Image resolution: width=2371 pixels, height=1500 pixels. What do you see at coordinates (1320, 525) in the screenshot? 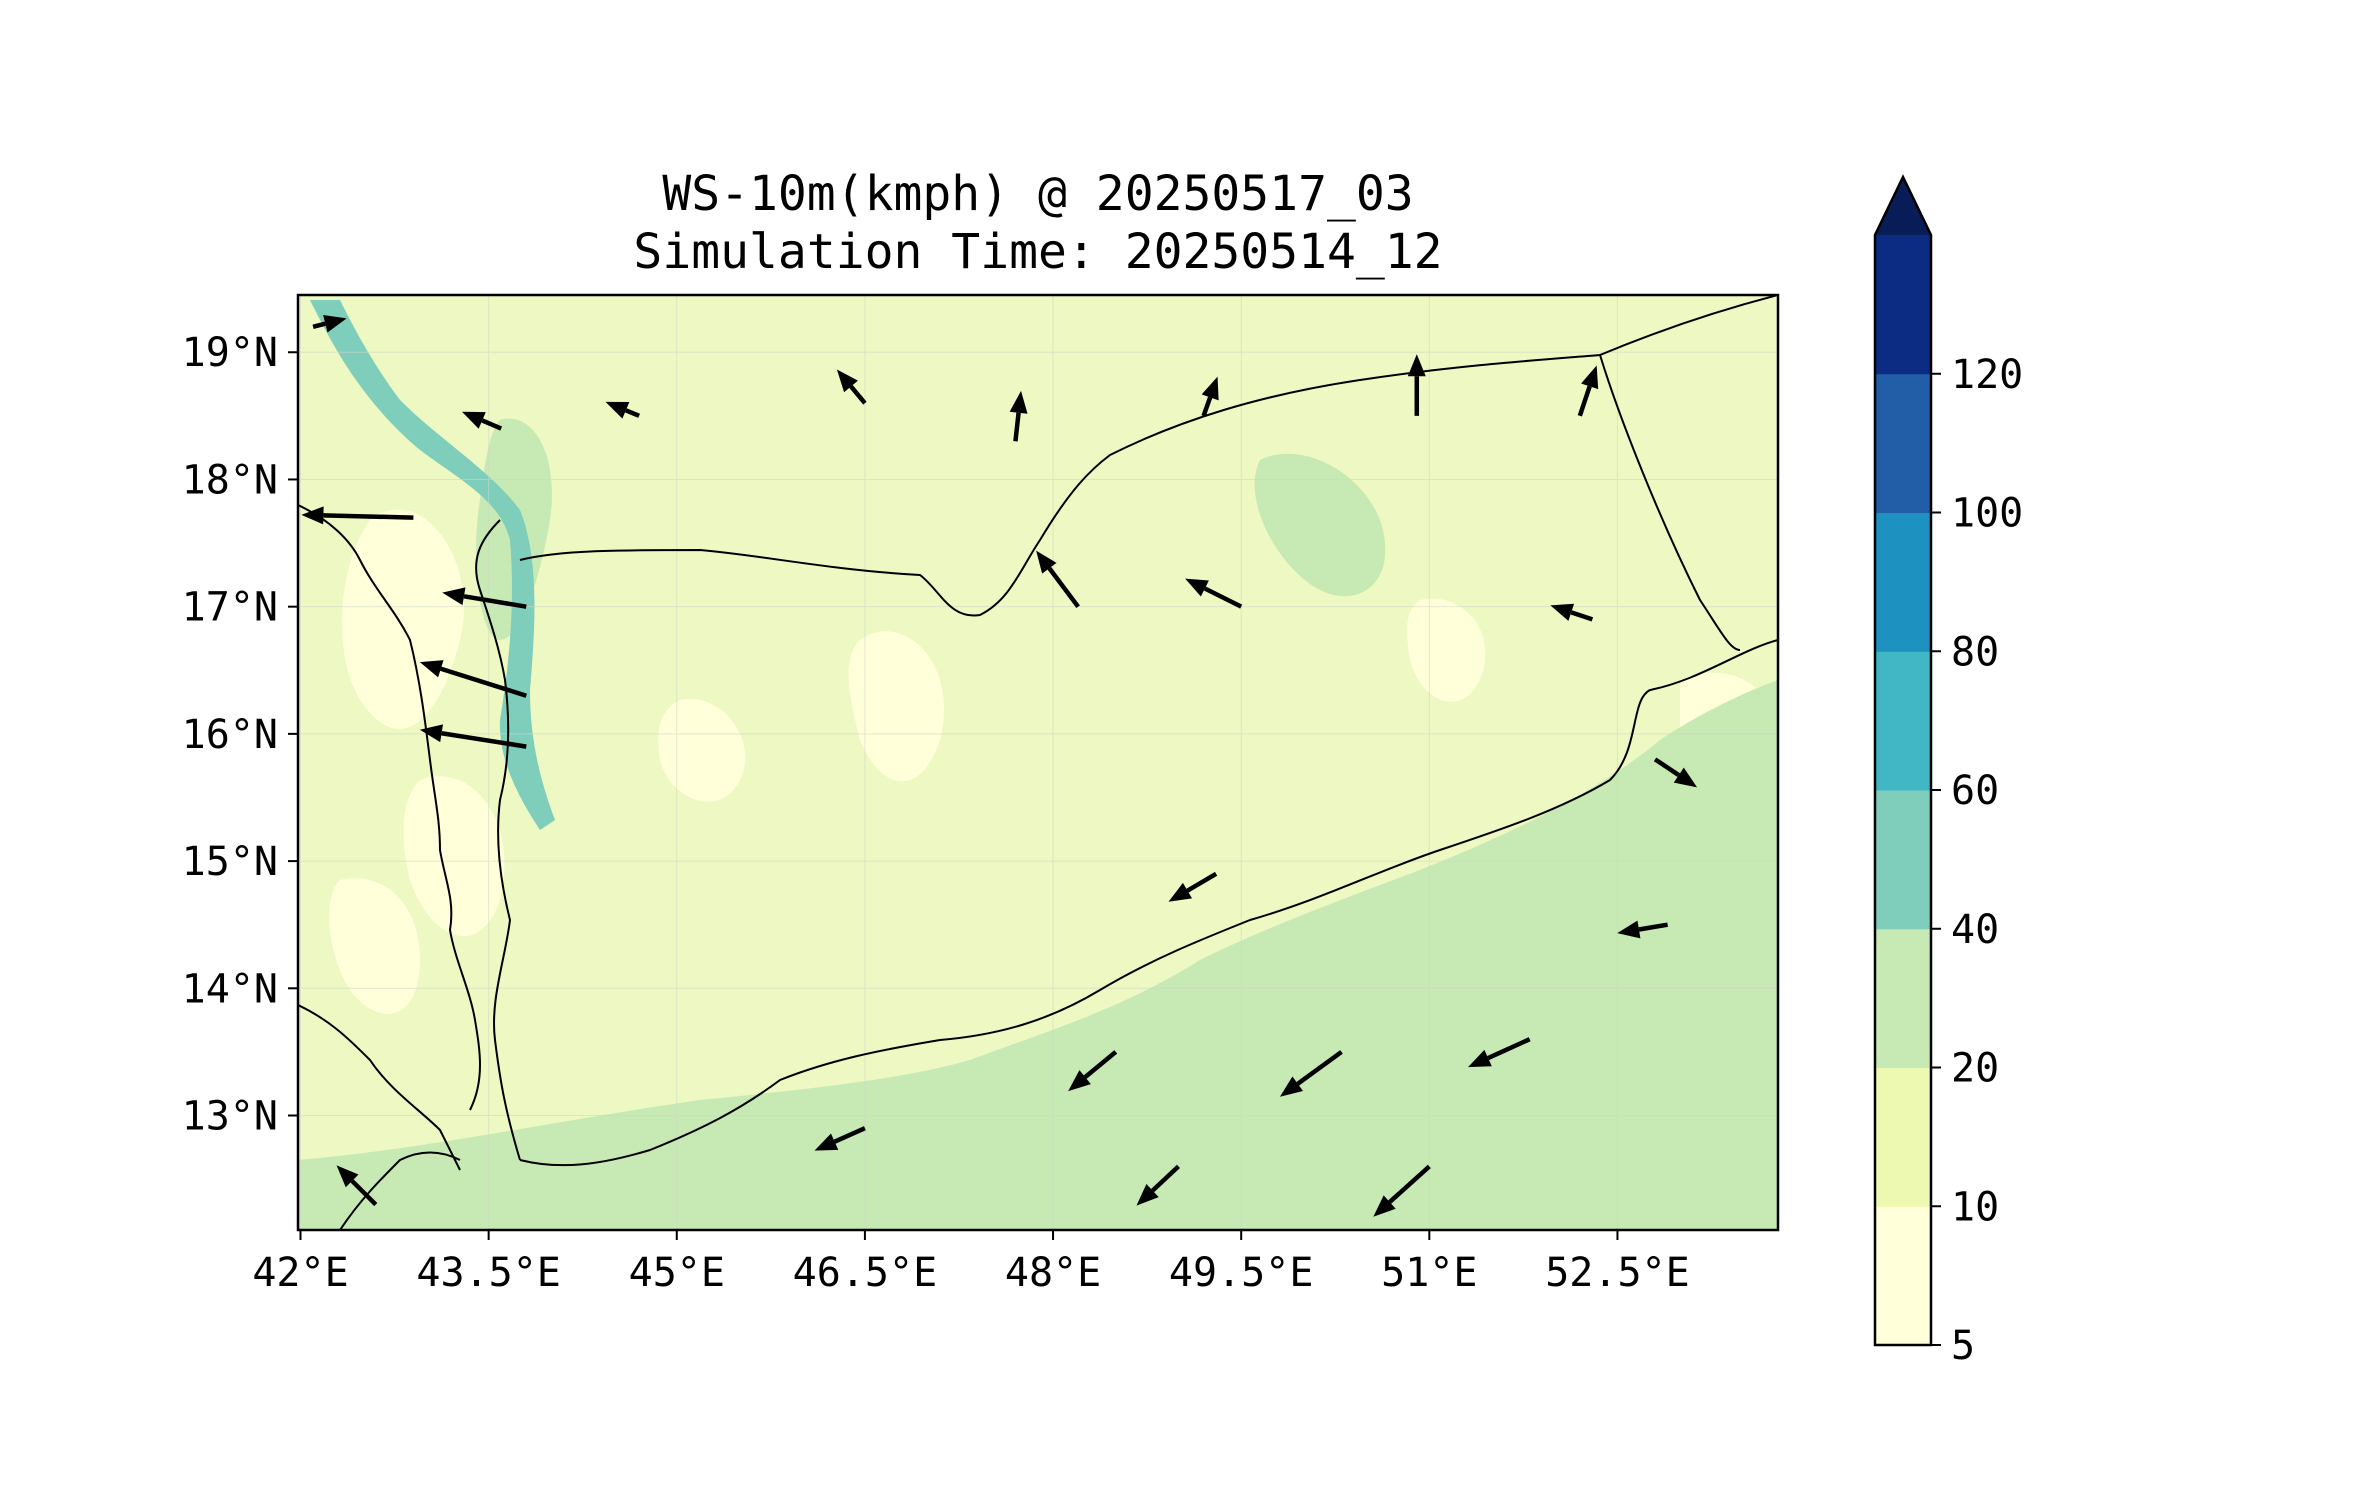
I see `contour-mid-area` at bounding box center [1320, 525].